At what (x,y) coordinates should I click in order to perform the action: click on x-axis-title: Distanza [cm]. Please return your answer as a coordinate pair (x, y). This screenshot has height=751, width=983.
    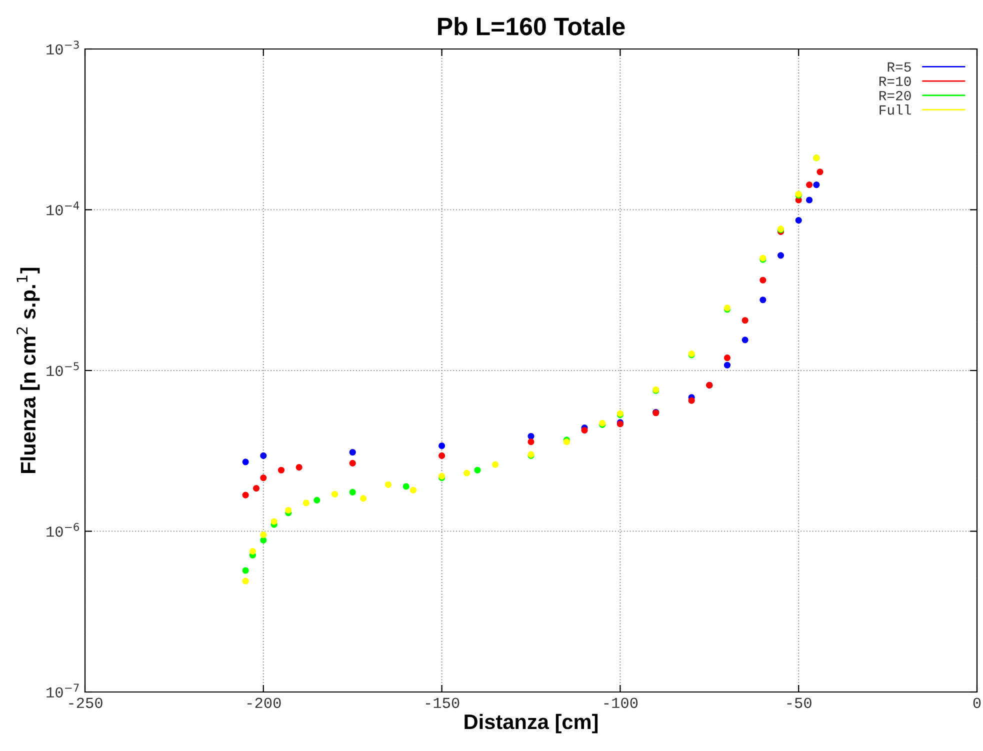
    Looking at the image, I should click on (531, 724).